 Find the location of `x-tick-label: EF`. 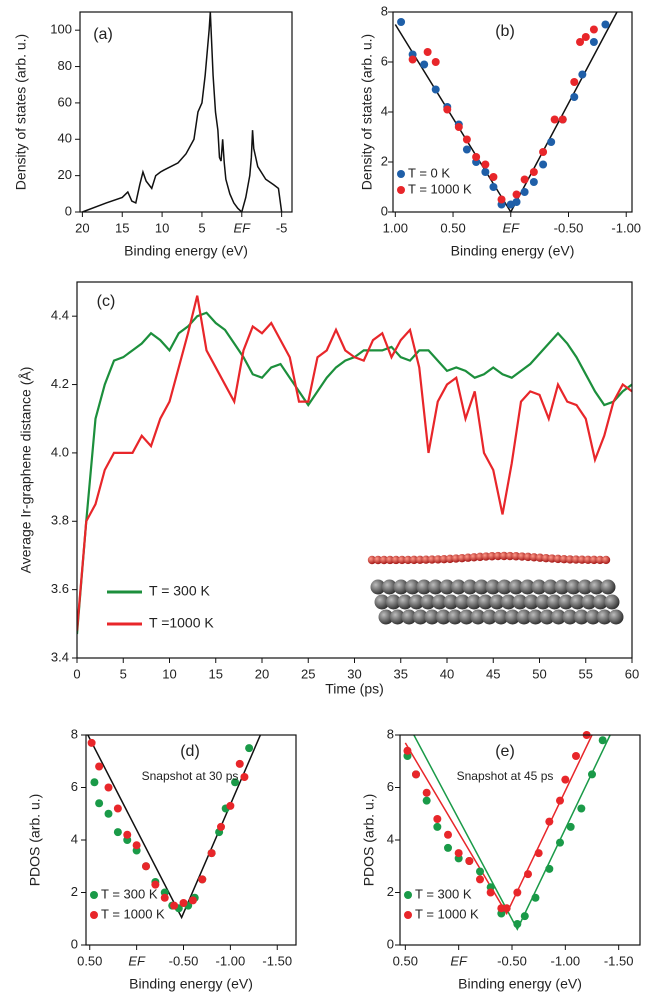

x-tick-label: EF is located at coordinates (137, 960).